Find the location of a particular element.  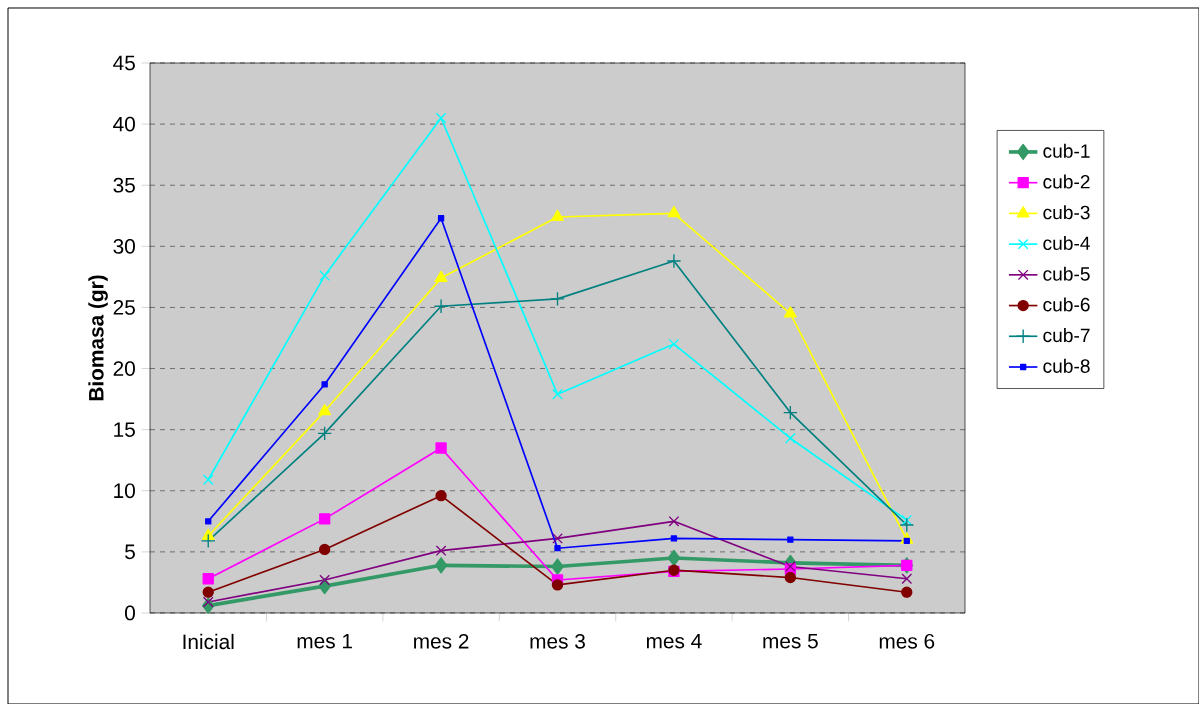

legend-label: cub-3 is located at coordinates (1066, 212).